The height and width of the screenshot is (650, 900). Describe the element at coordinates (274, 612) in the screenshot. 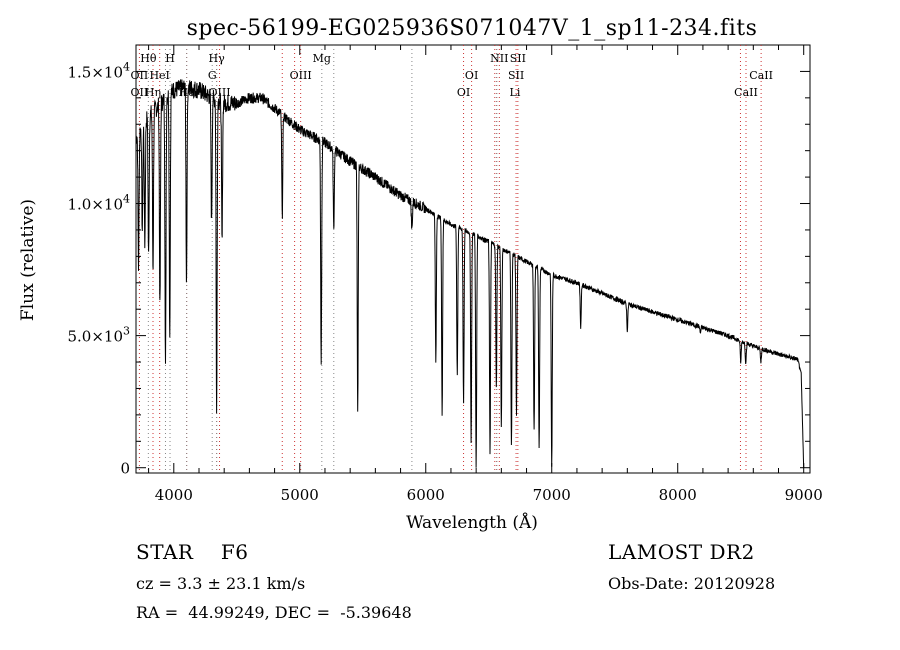

I see `ra-dec: RA = 44.99249, DEC = -5.39648` at that location.